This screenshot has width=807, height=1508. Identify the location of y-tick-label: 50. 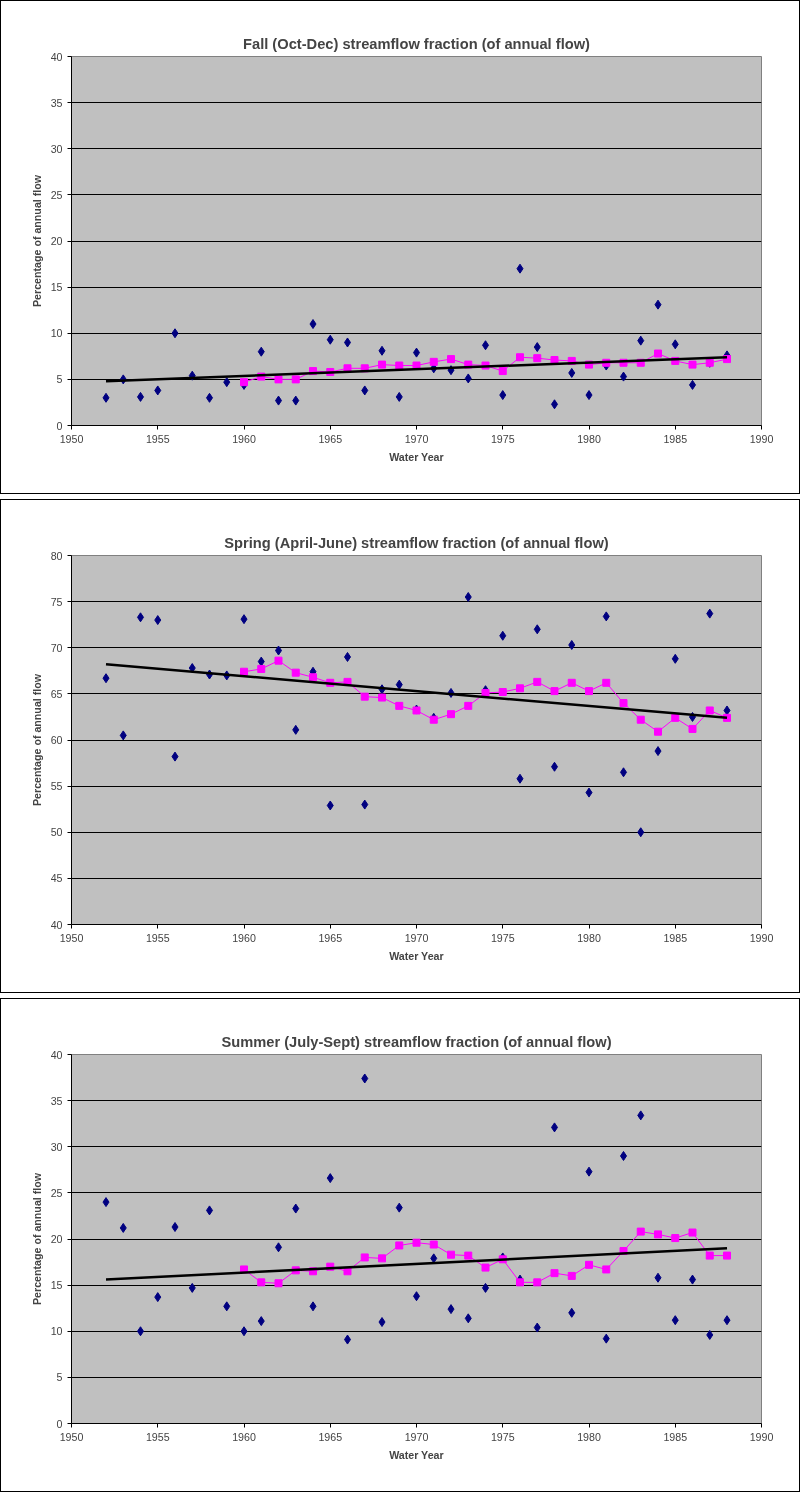
(56, 832).